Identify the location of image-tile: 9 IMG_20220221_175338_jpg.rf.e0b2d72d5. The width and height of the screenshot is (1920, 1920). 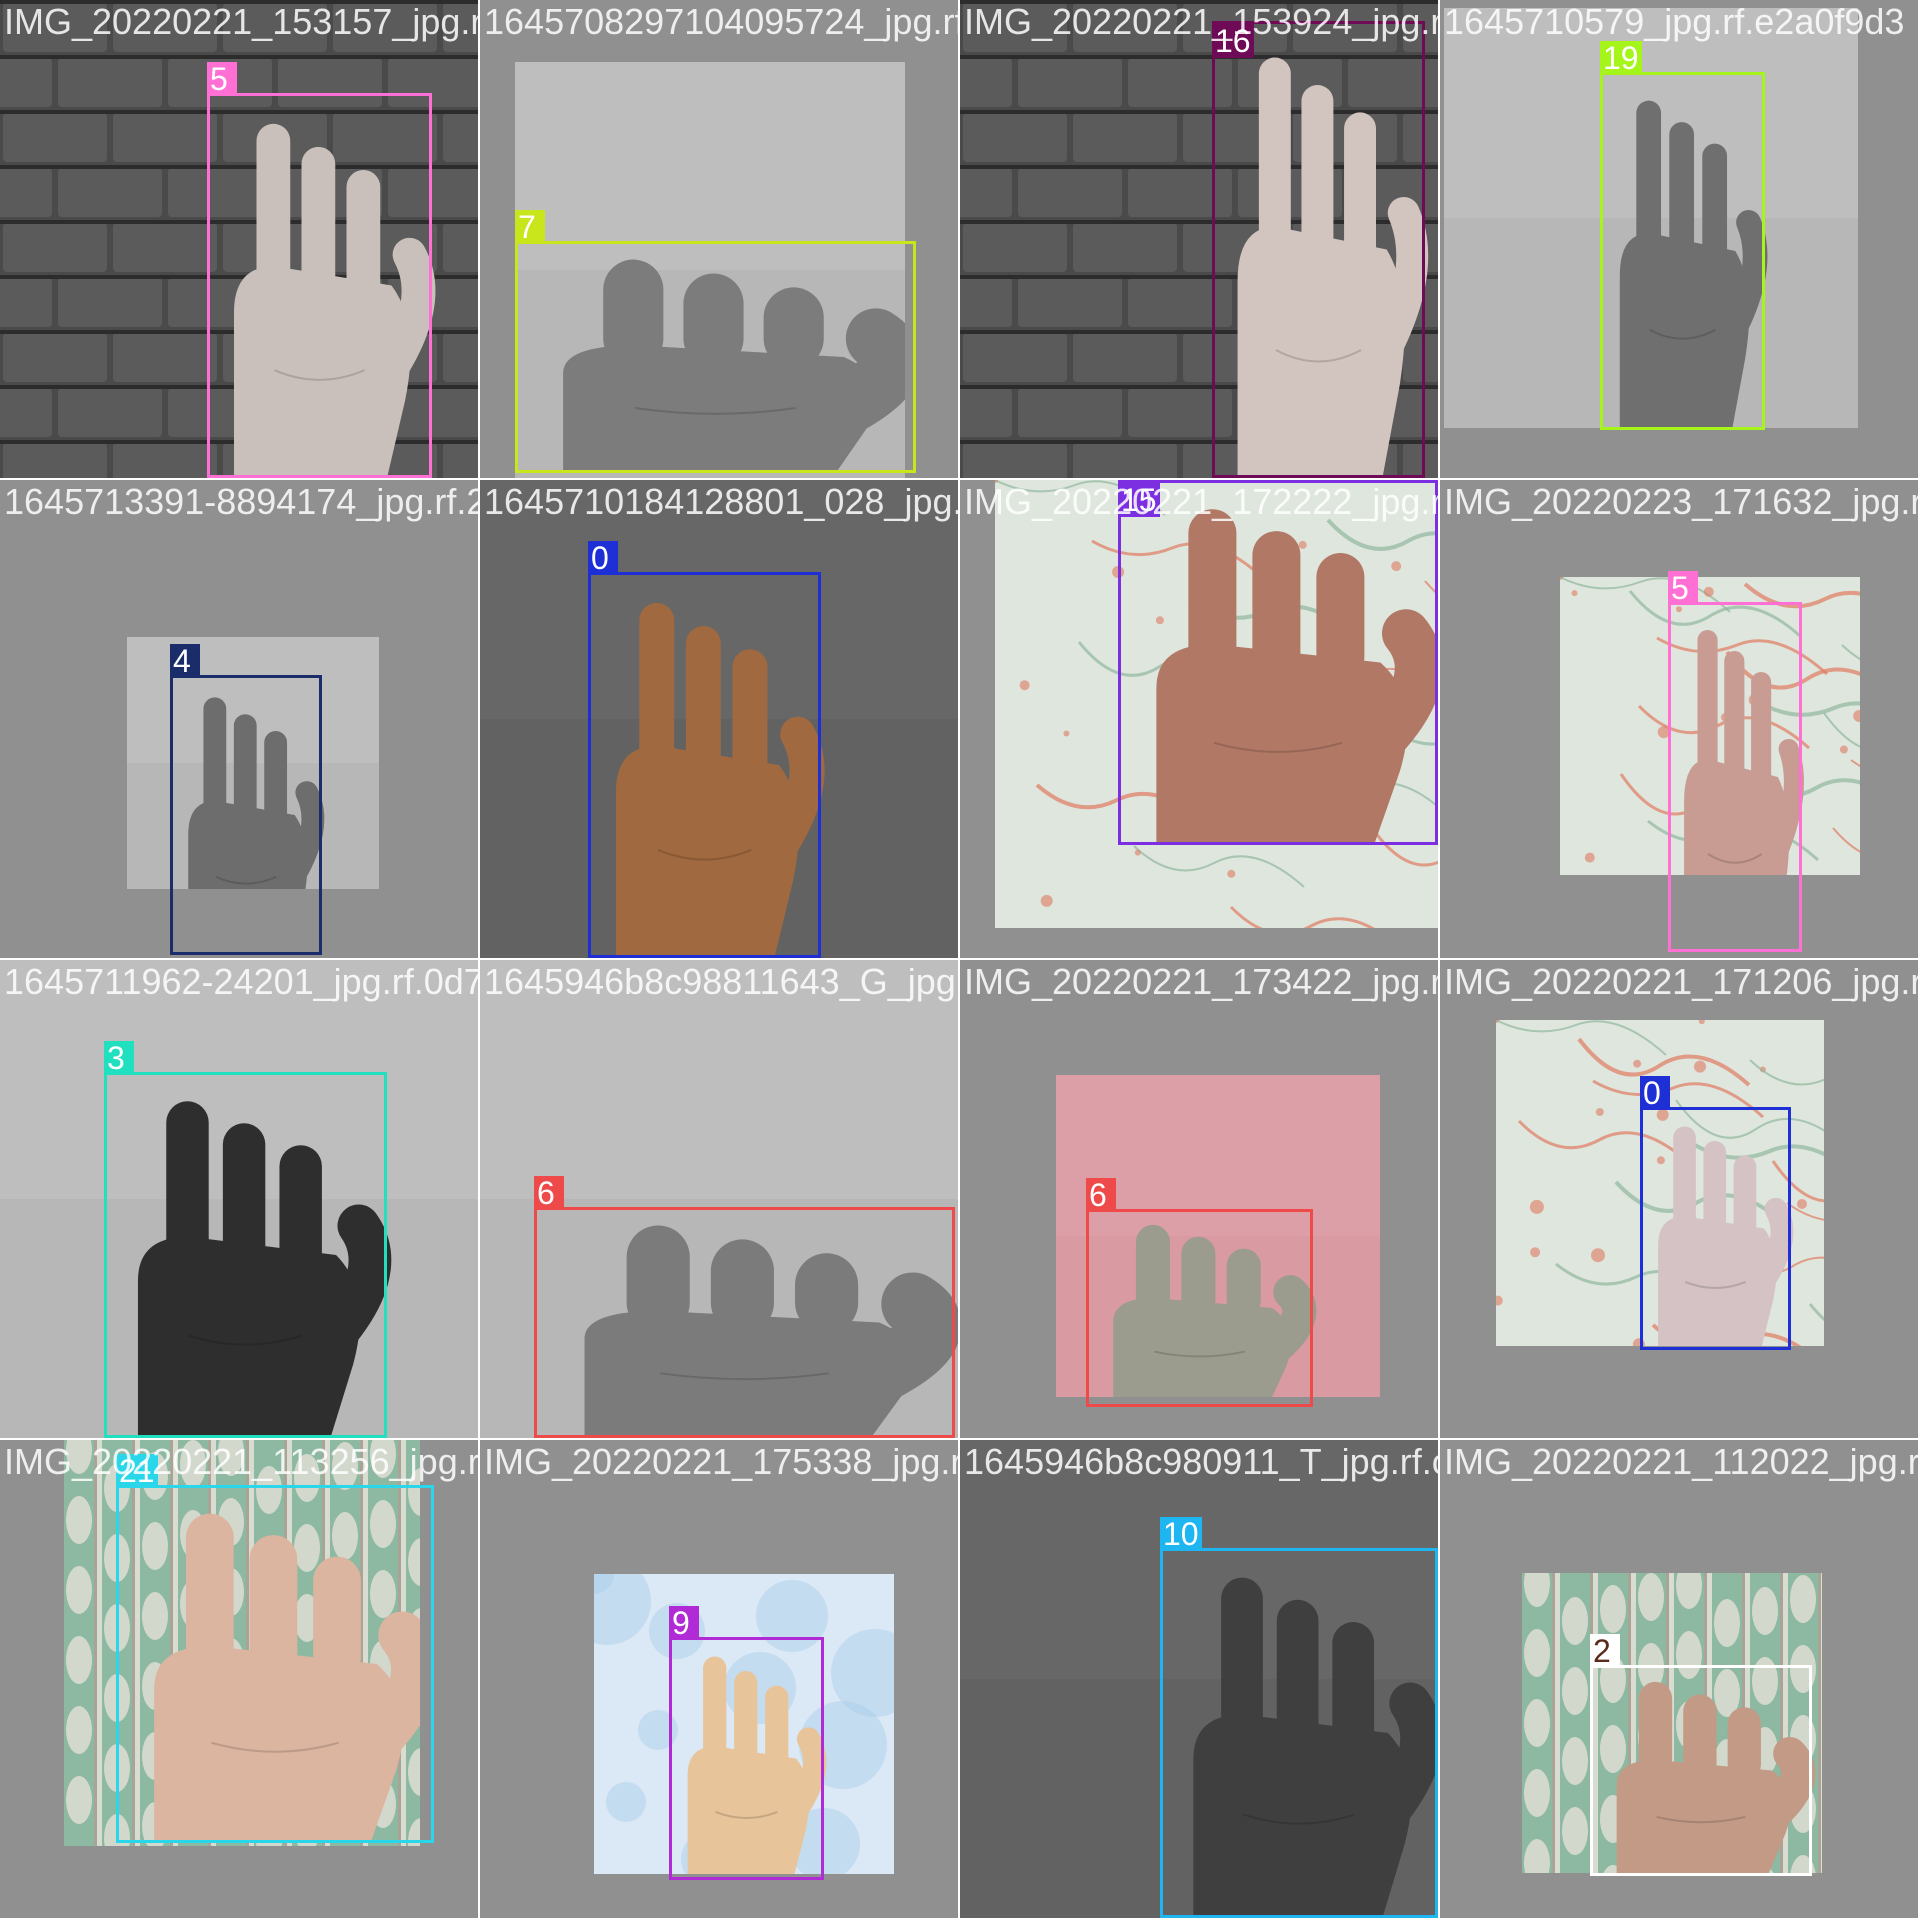
(719, 1679).